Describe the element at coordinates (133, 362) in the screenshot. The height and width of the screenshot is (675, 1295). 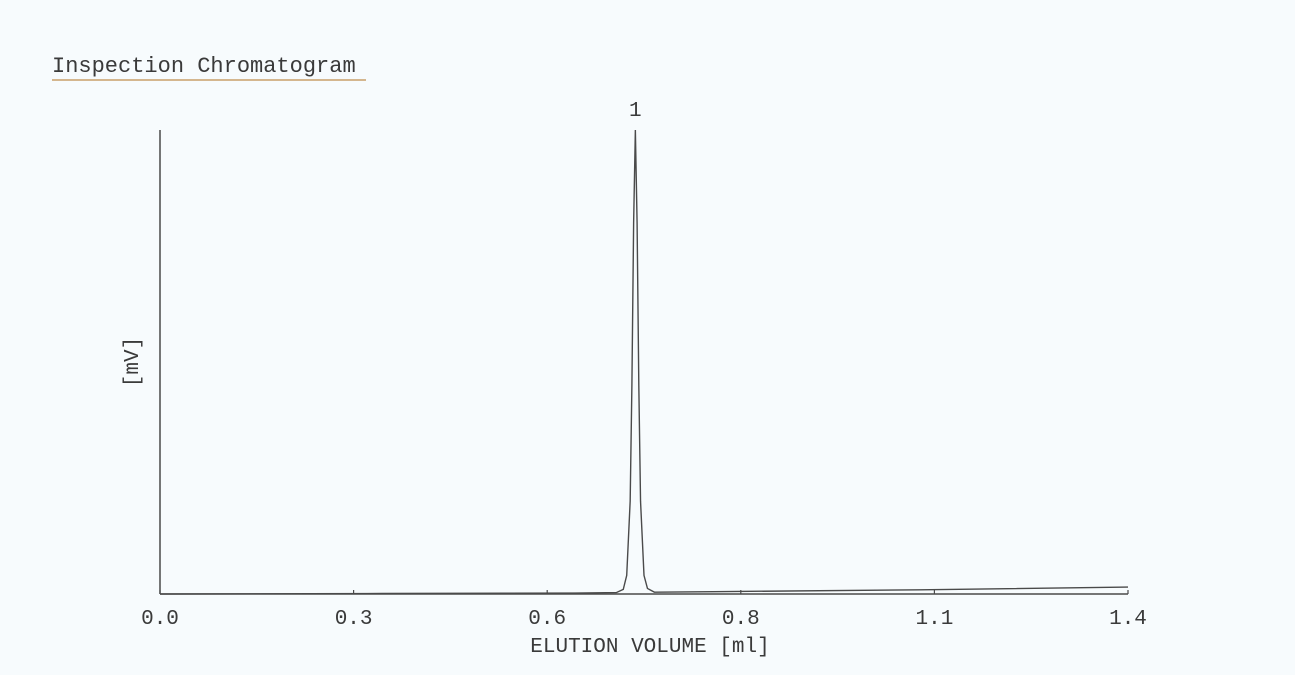
I see `y-axis-label: [mV]` at that location.